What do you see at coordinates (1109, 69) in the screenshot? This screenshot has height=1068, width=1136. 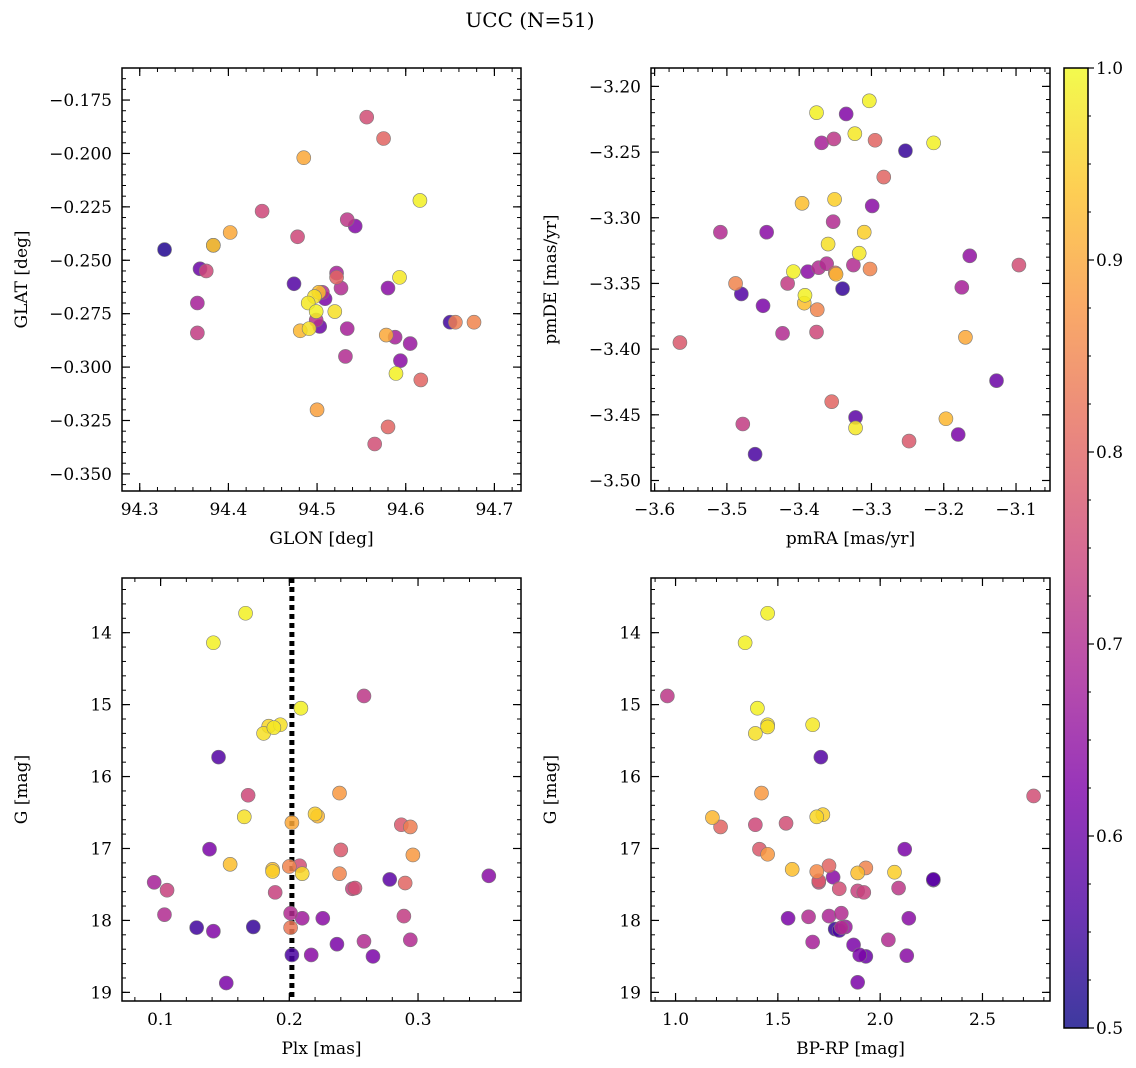 I see `colorbar-tick-label: 1.0` at bounding box center [1109, 69].